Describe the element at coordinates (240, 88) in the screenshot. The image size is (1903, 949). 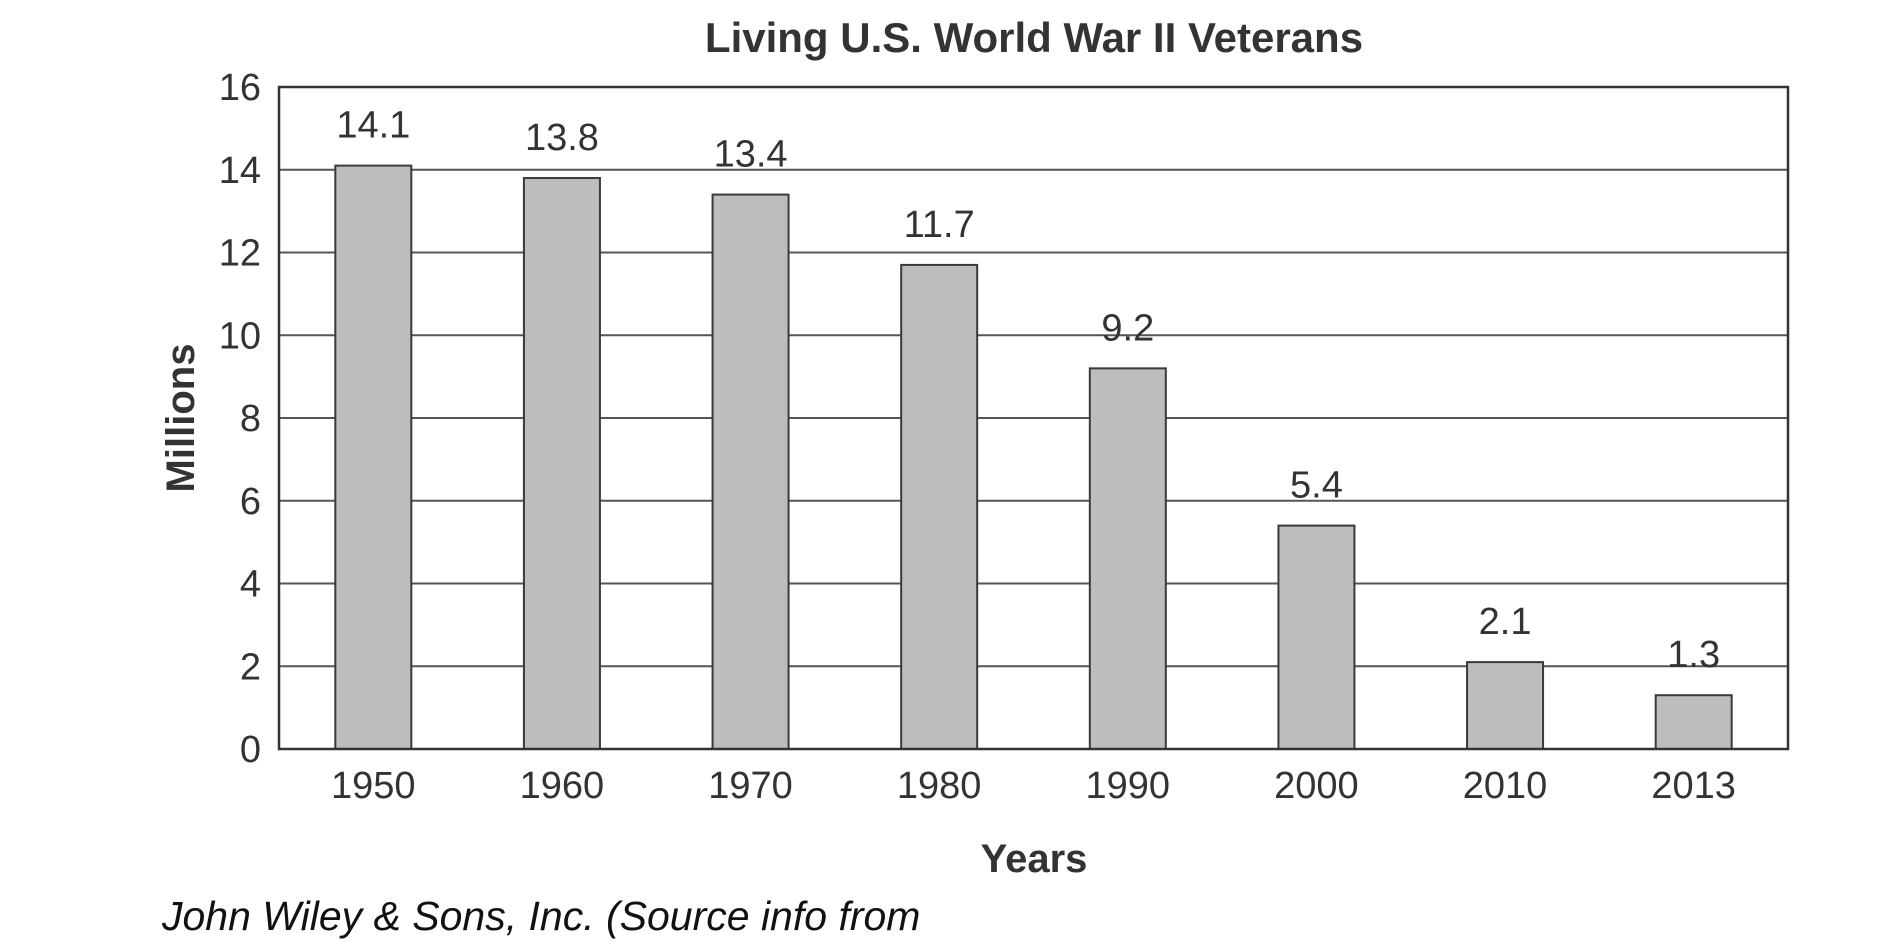
I see `y-tick-label: 16` at that location.